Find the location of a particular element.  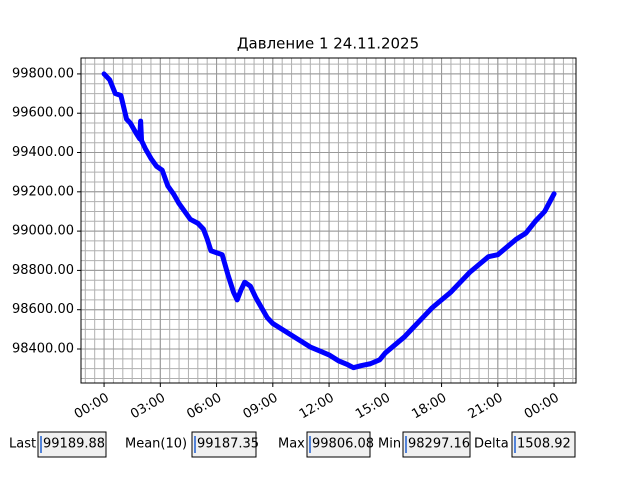

stat-label: Mean(10) is located at coordinates (156, 444).